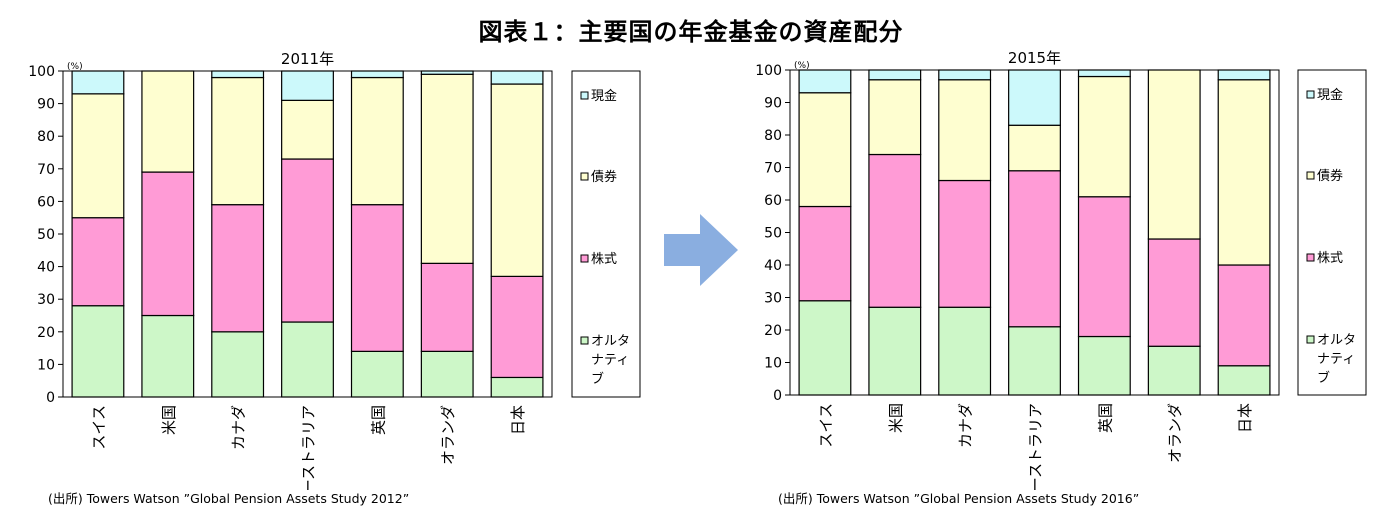  Describe the element at coordinates (1034, 58) in the screenshot. I see `chart-title: 2015年` at that location.